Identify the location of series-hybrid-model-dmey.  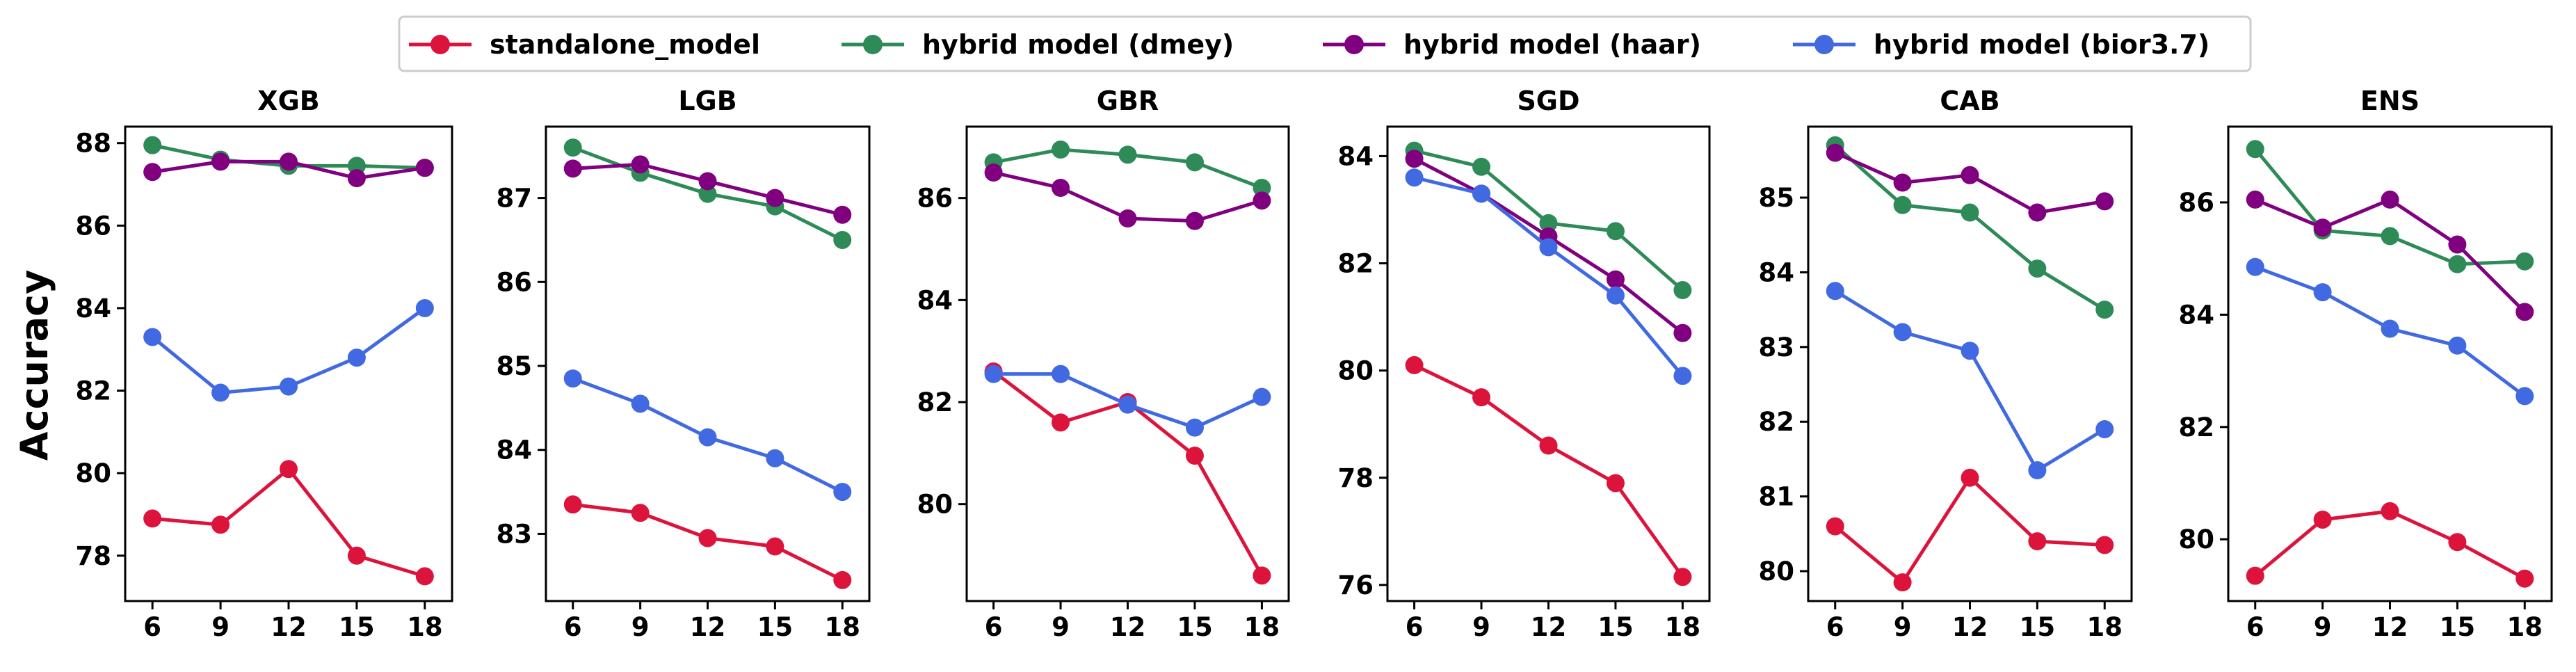
(1970, 227).